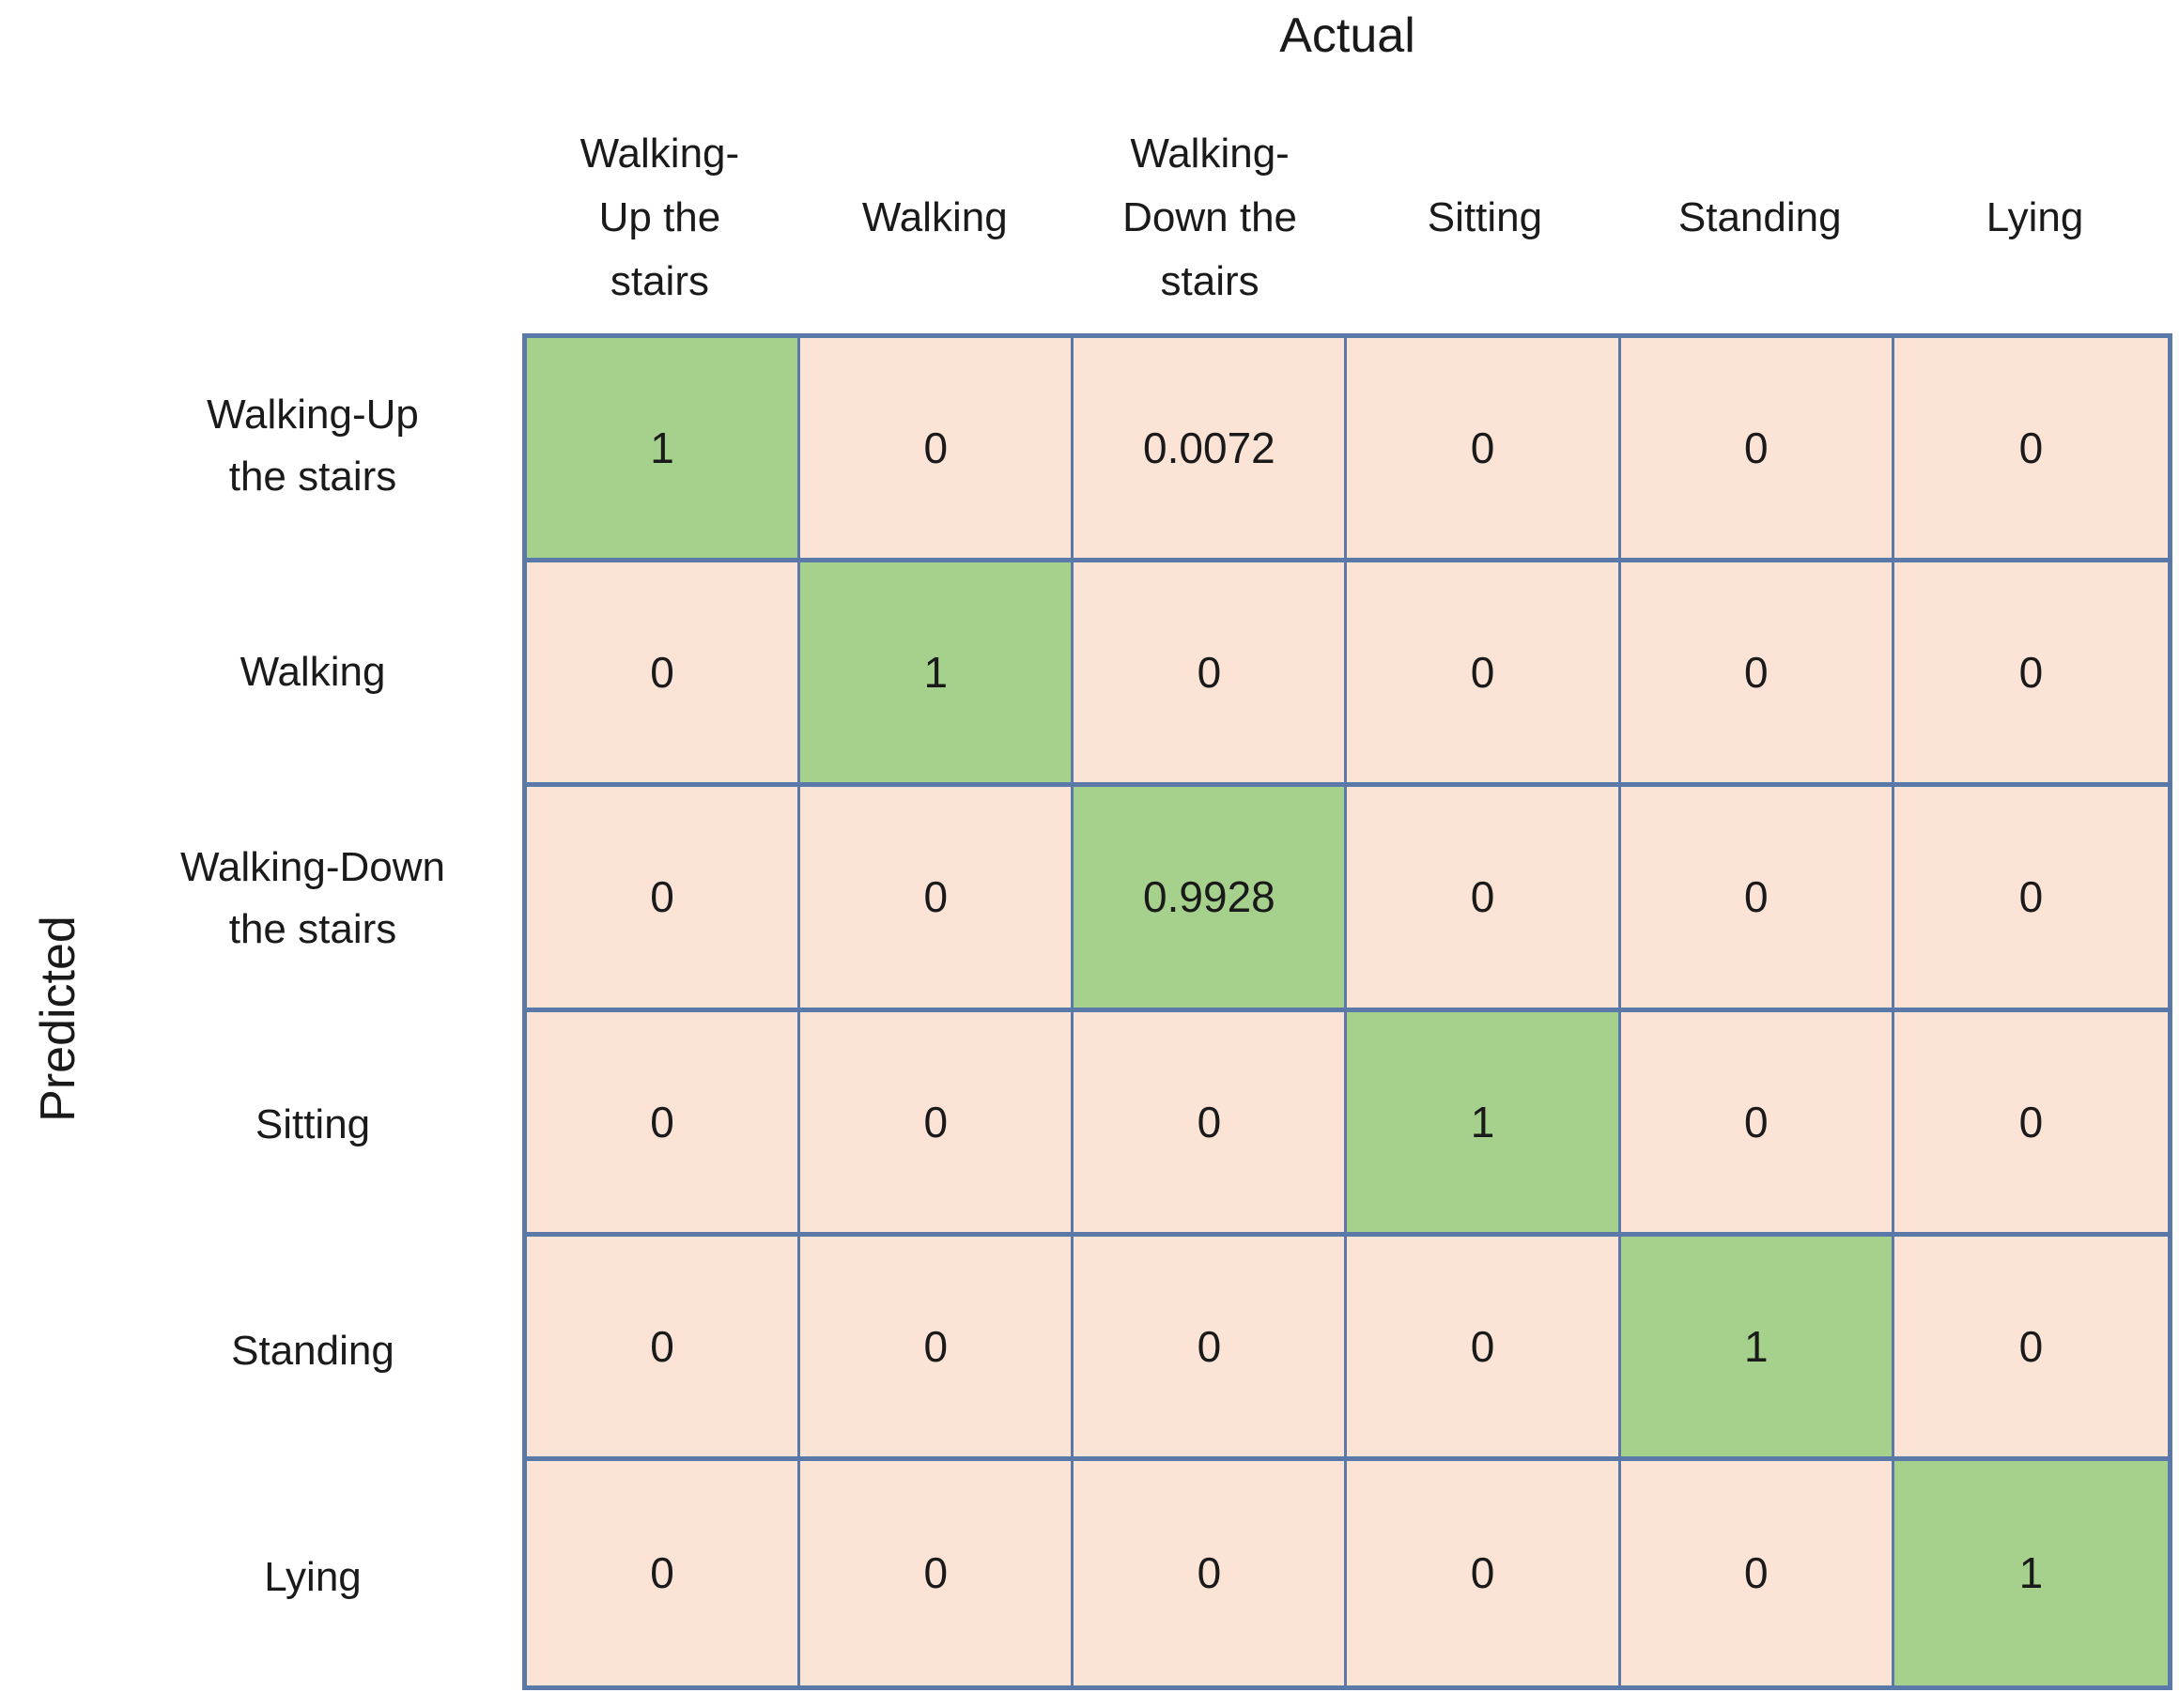 The image size is (2179, 1708). What do you see at coordinates (1759, 216) in the screenshot?
I see `col-header-4: Standing` at bounding box center [1759, 216].